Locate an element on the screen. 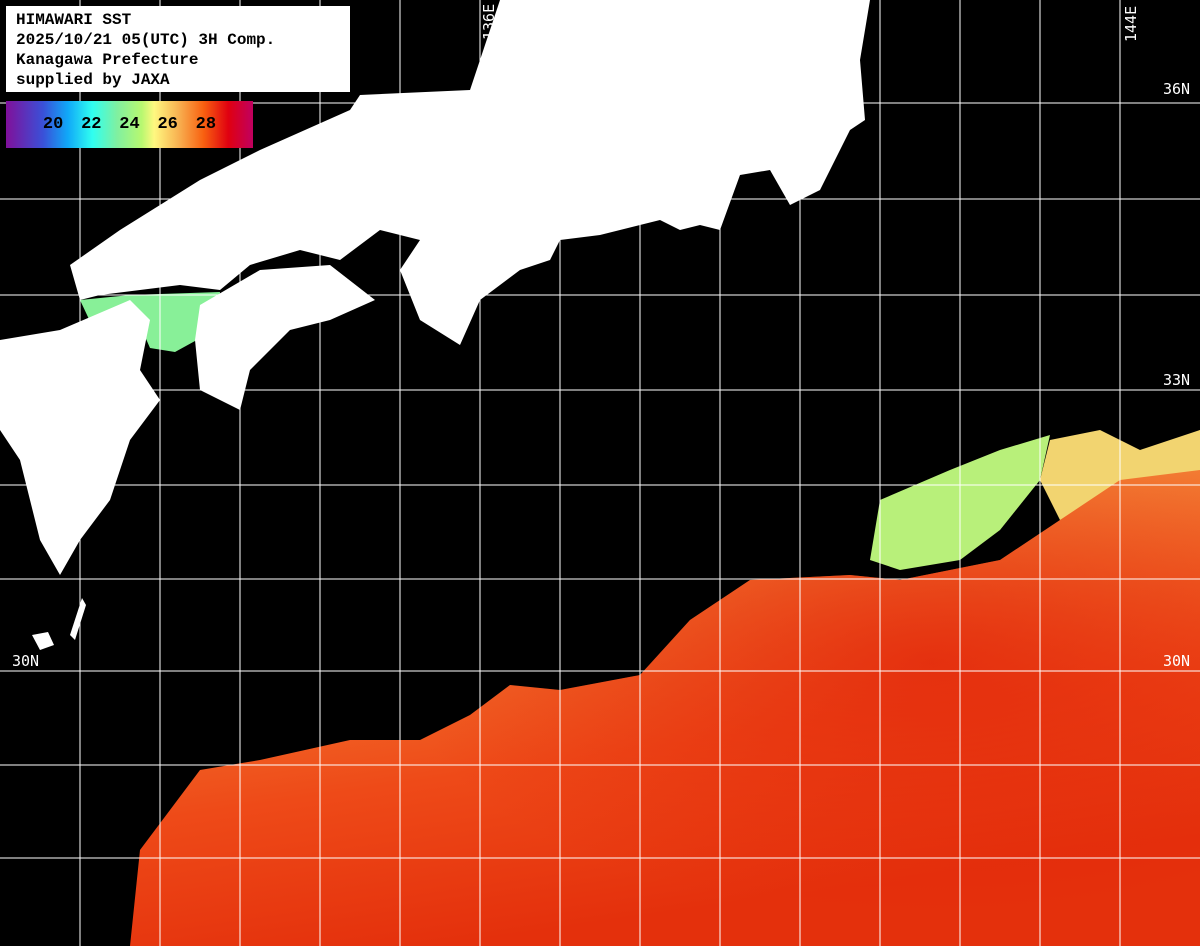 This screenshot has width=1200, height=946. credit-line: supplied by JAXA is located at coordinates (93, 80).